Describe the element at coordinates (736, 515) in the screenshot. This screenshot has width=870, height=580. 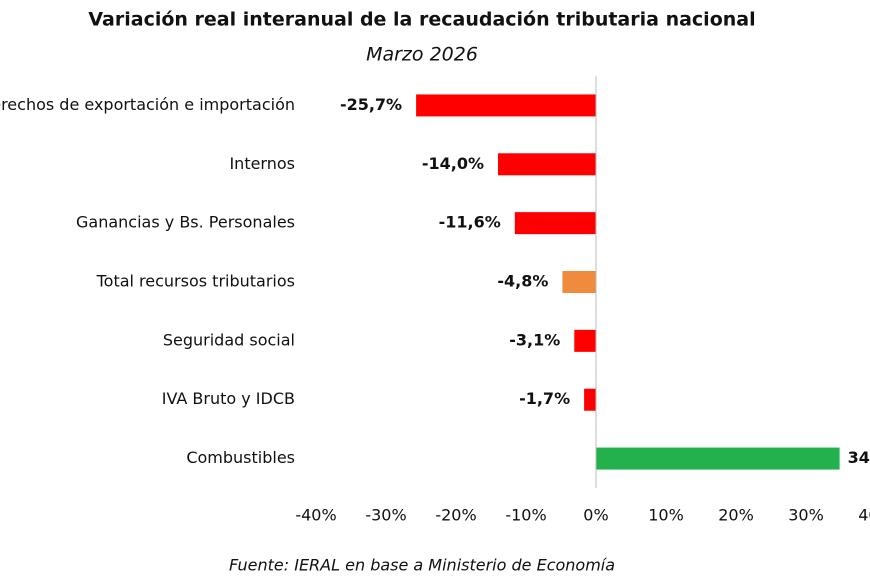
I see `x-tick-label: 20%` at that location.